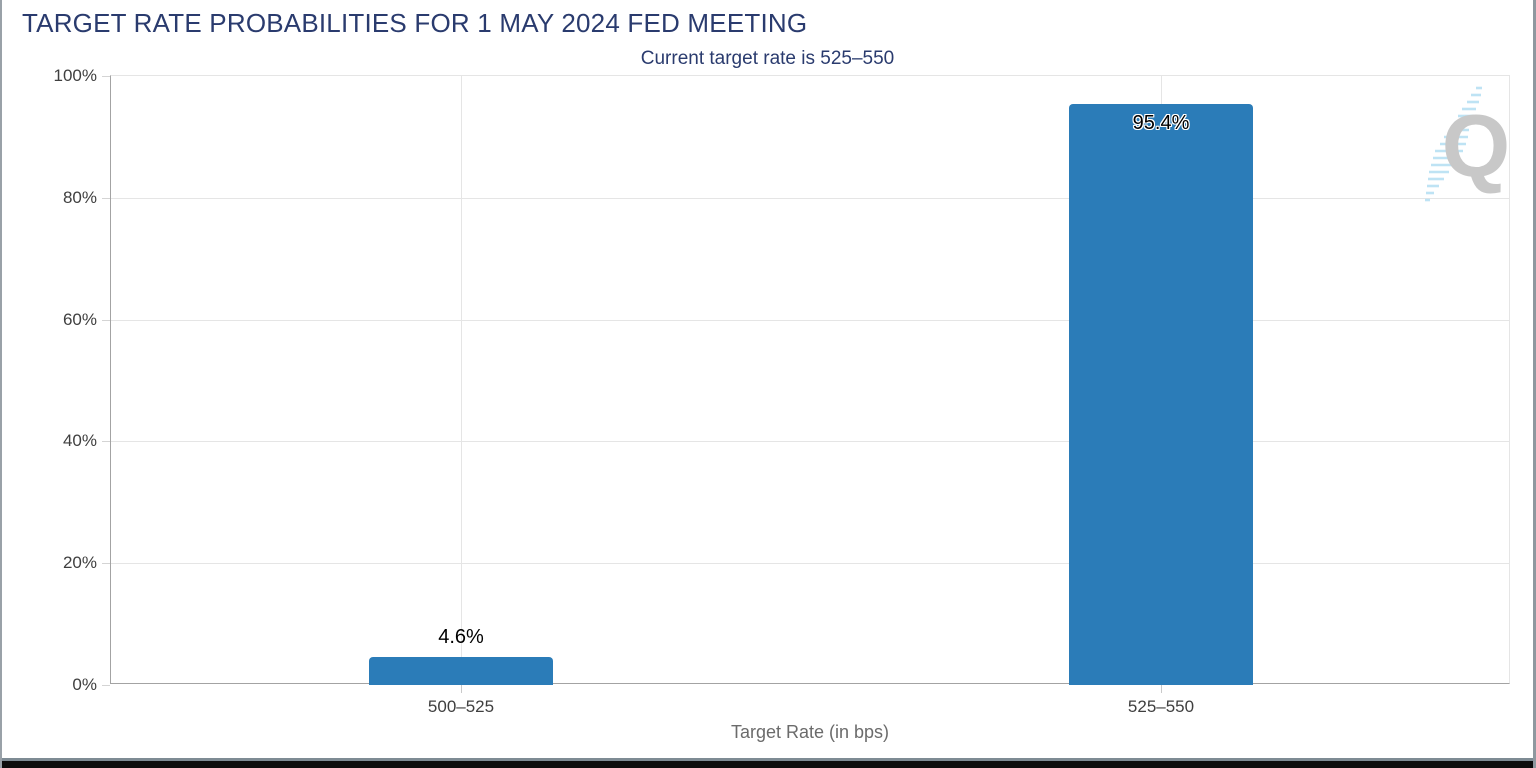  I want to click on y-tick-label: 40%, so click(79, 441).